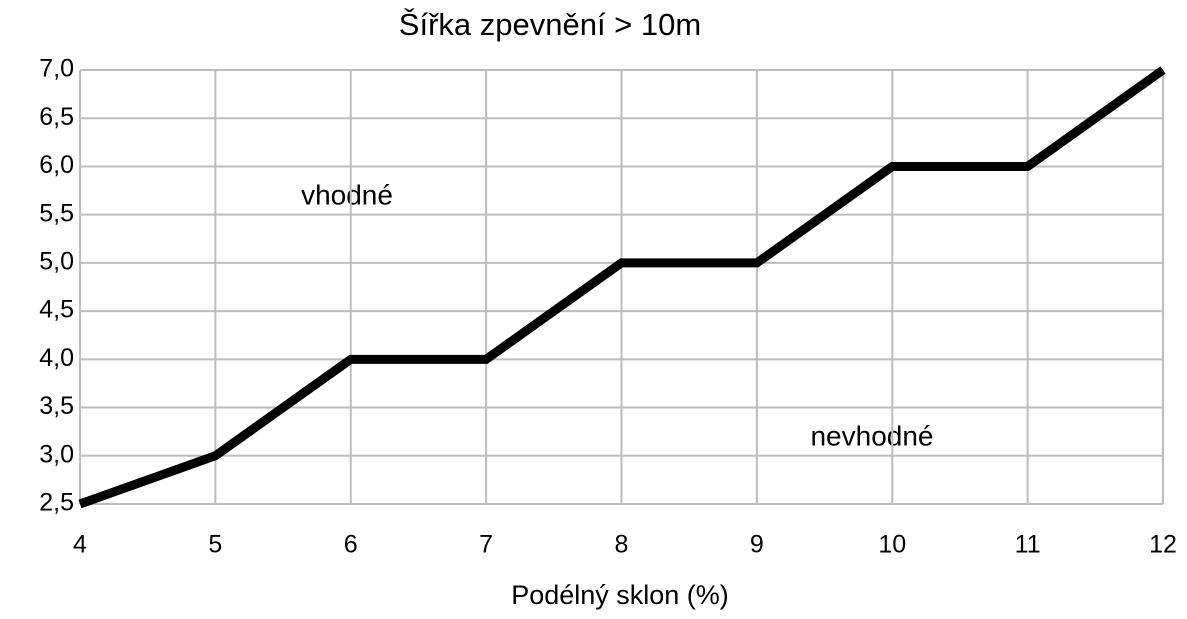 This screenshot has height=619, width=1187. Describe the element at coordinates (56, 454) in the screenshot. I see `y-tick-label: 3,0` at that location.